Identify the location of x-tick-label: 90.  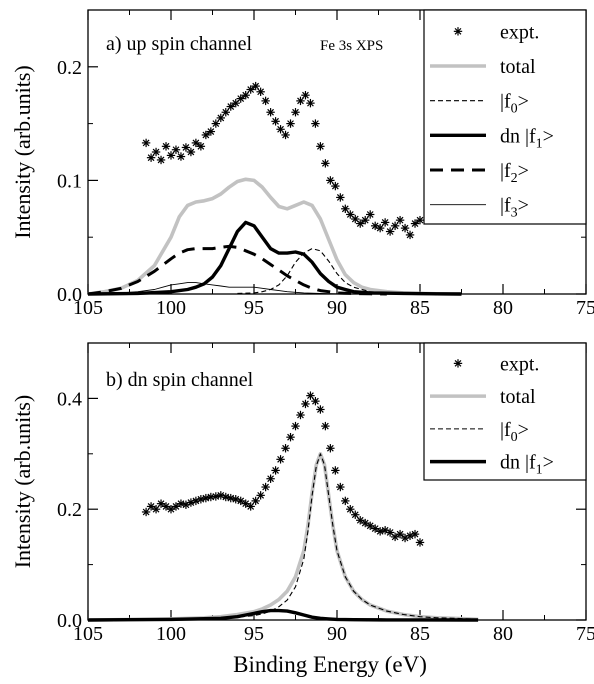
(337, 634).